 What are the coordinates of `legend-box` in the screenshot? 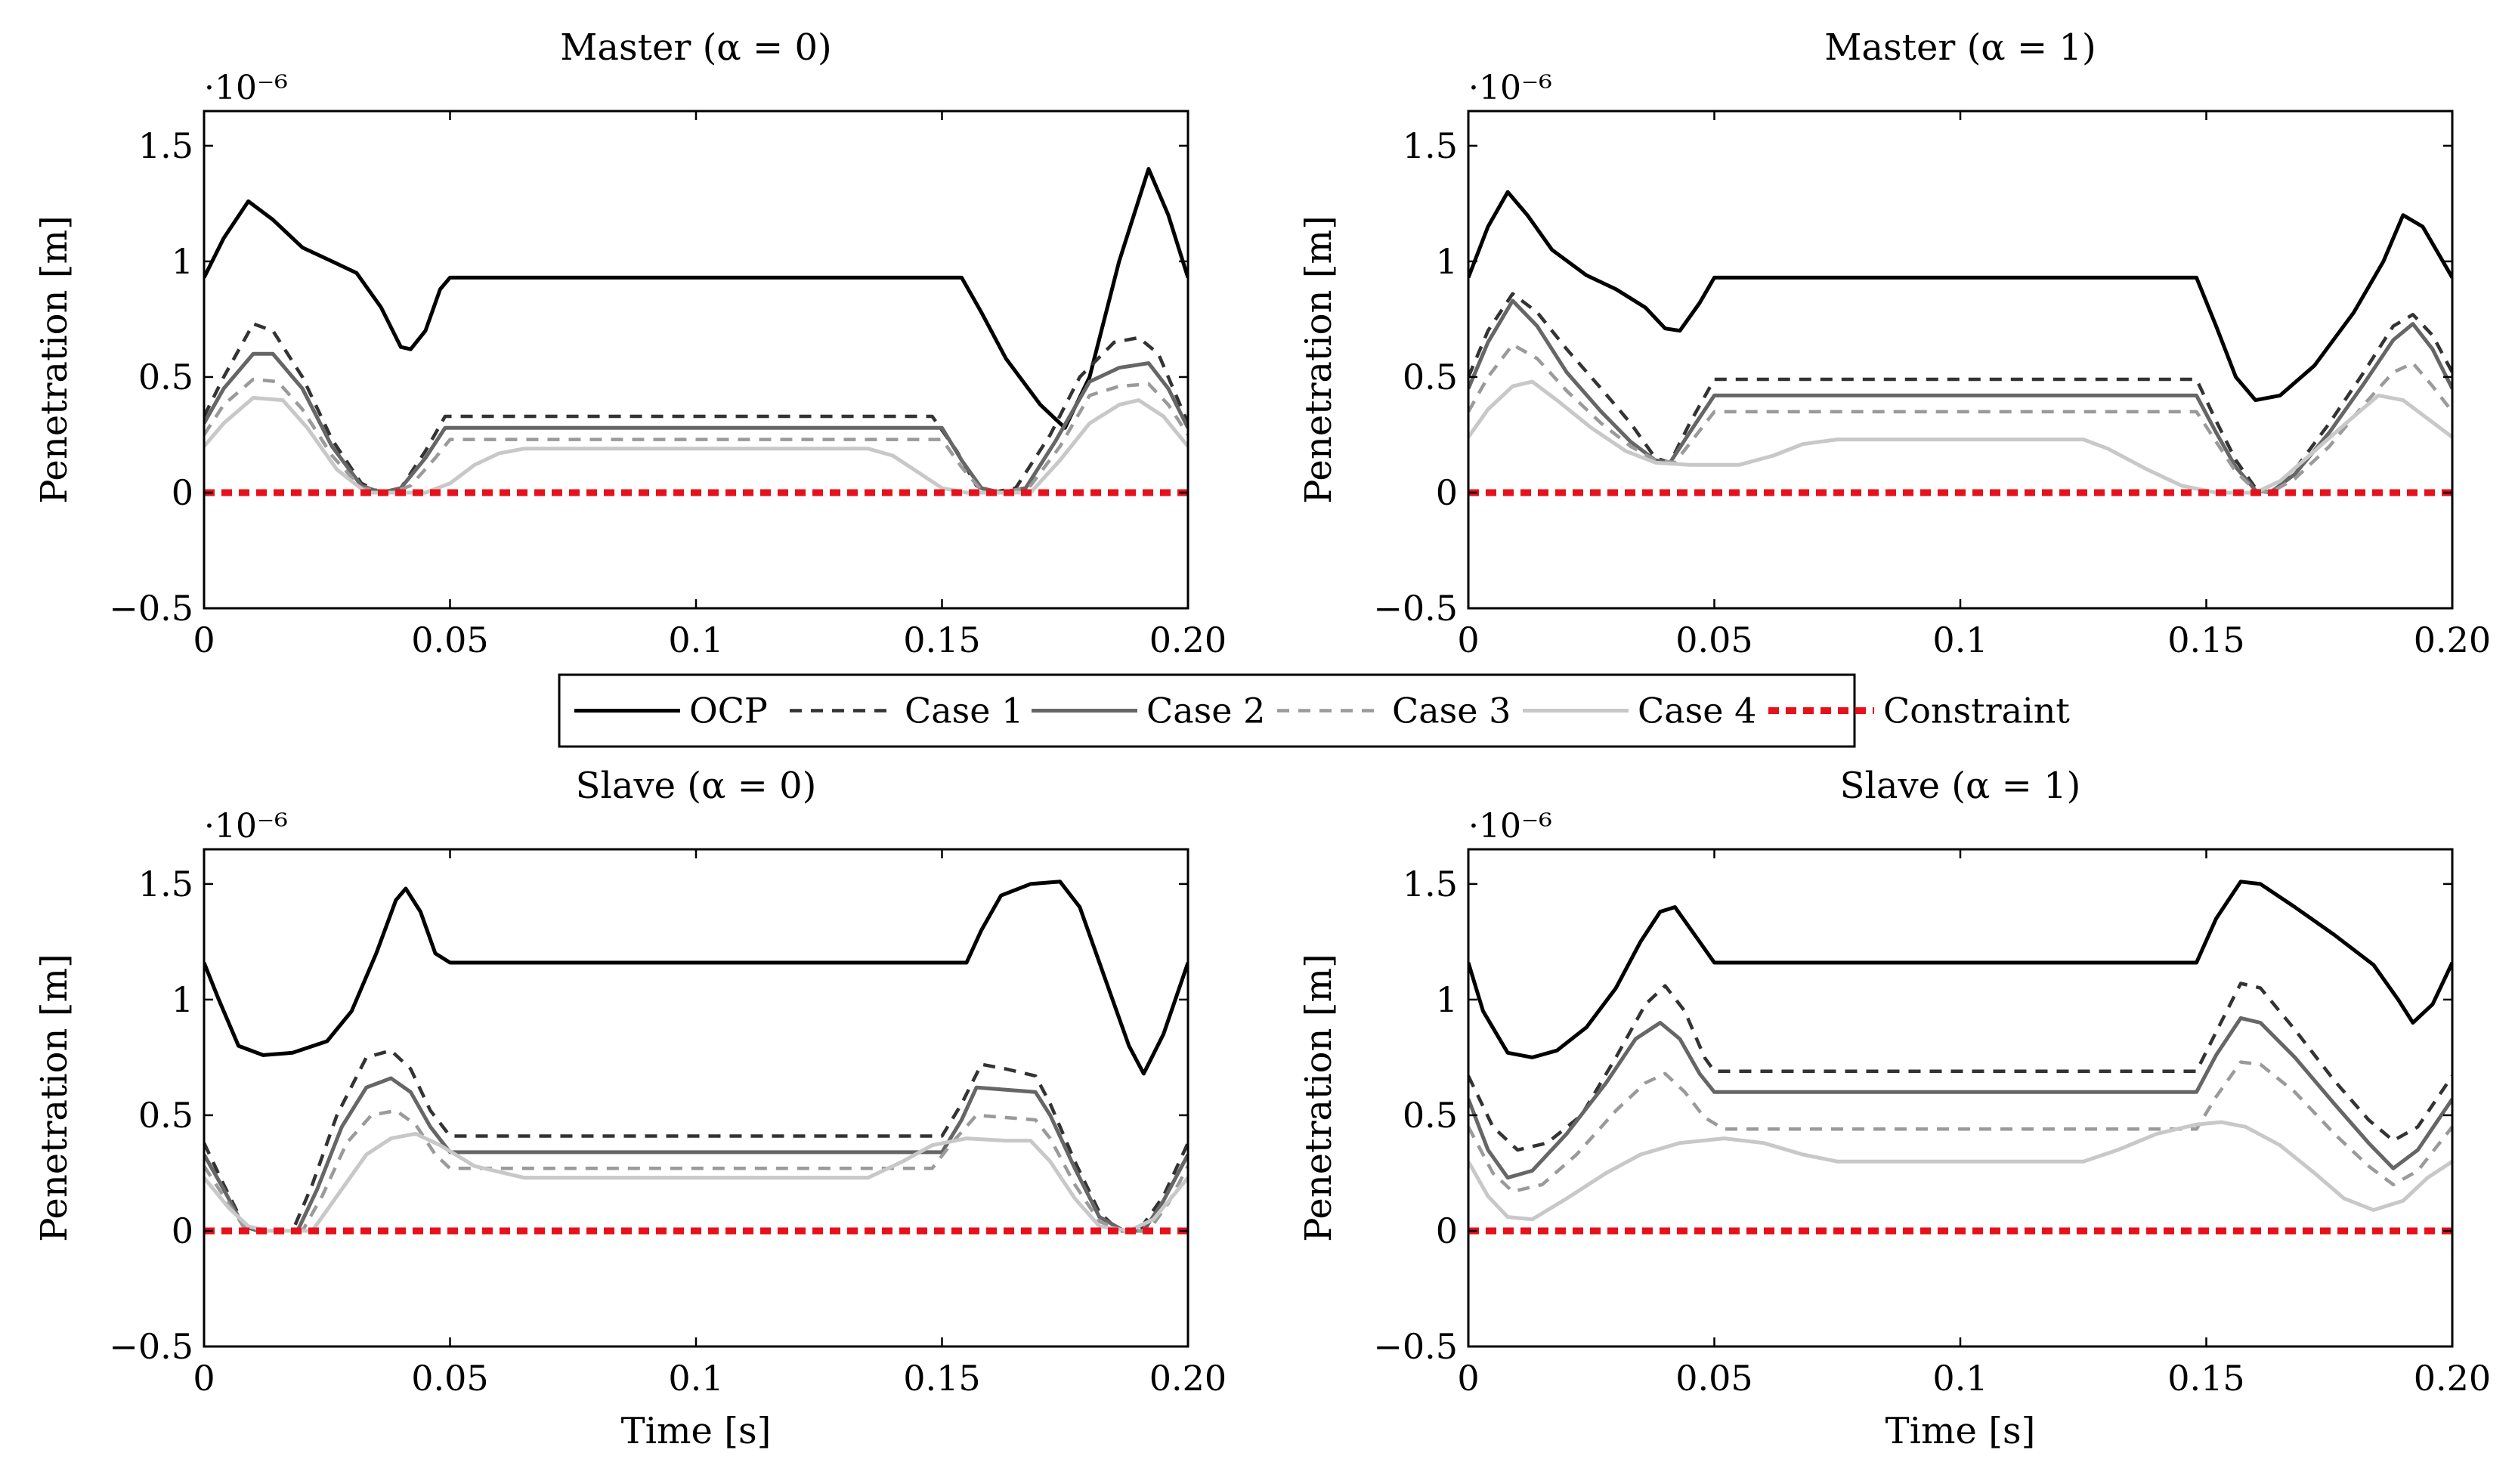 It's located at (1207, 710).